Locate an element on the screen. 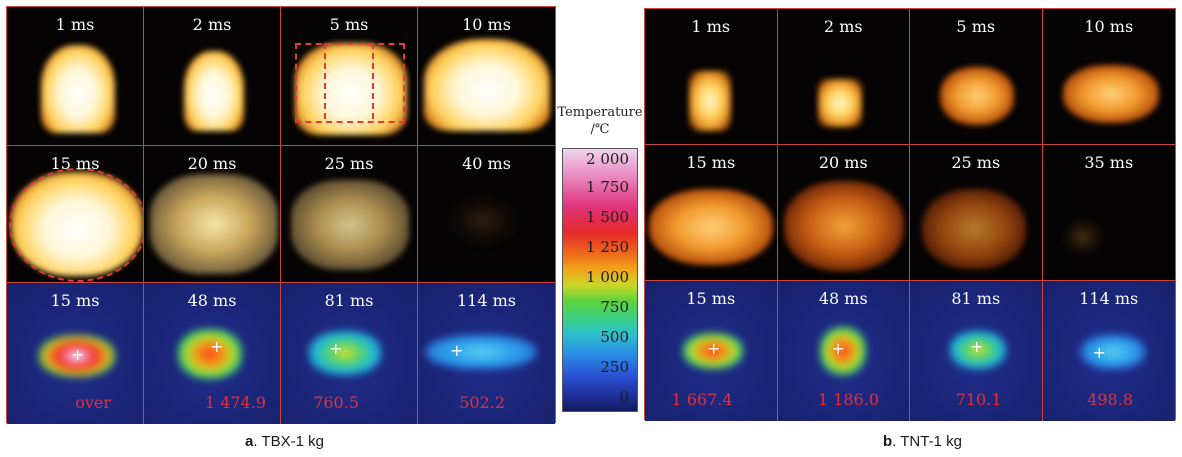 This screenshot has height=457, width=1182. panel-a-frame-r1c2: 2 ms is located at coordinates (212, 76).